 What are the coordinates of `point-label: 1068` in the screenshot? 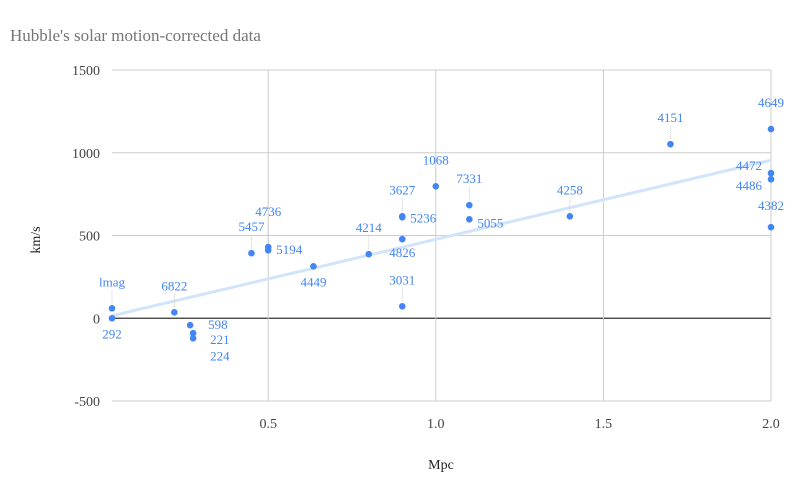 It's located at (436, 159).